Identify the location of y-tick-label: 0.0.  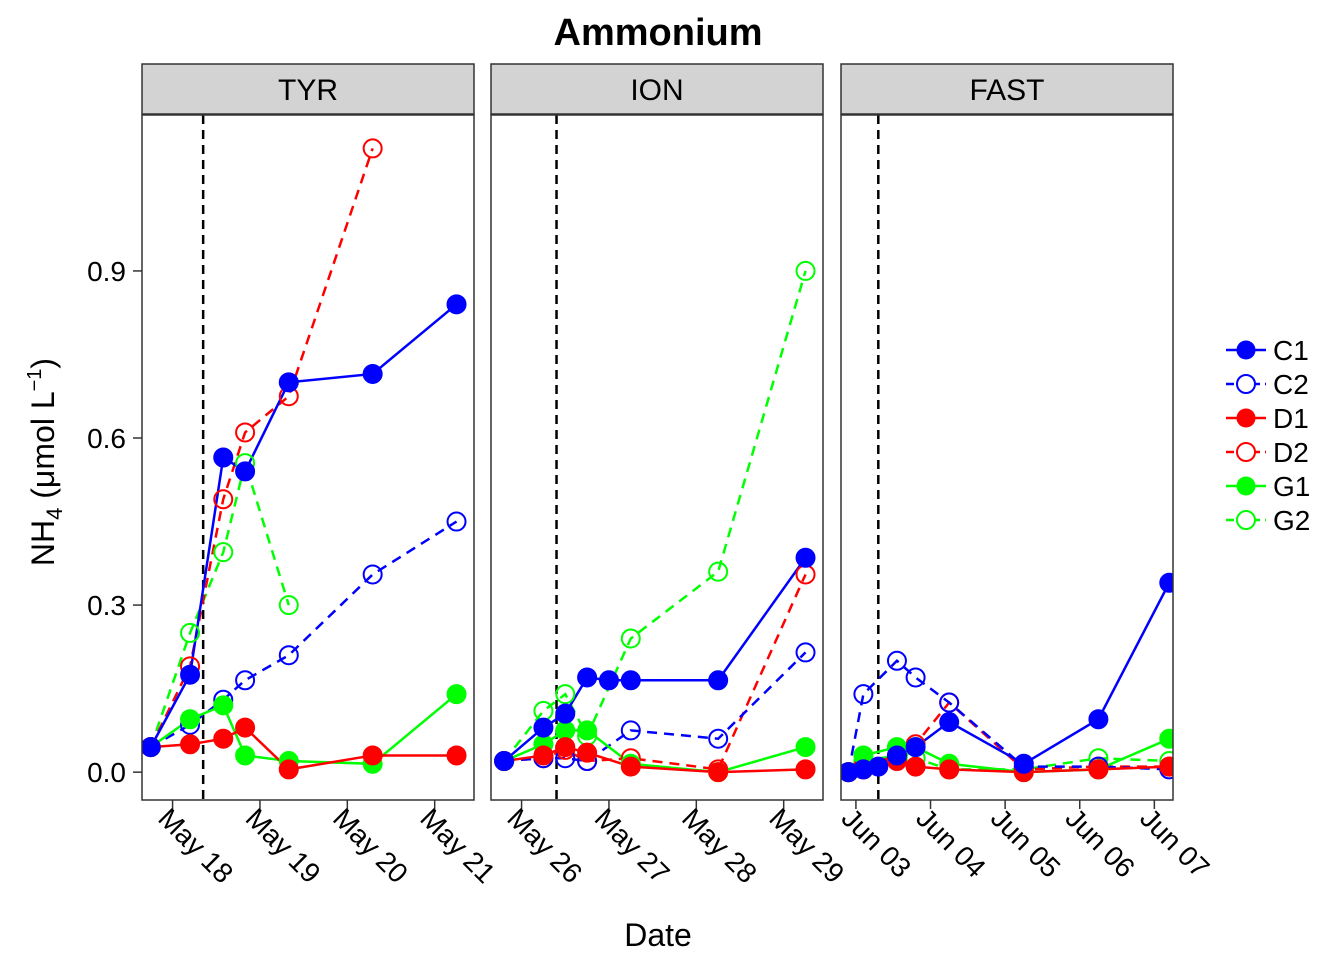
(106, 772).